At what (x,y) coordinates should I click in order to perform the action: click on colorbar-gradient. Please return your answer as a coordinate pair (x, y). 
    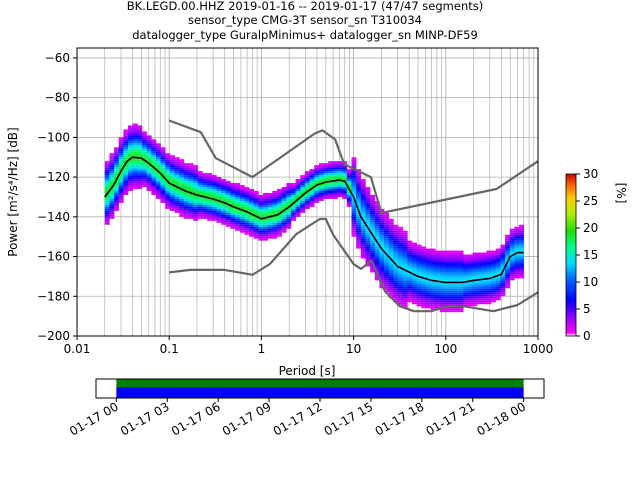
    Looking at the image, I should click on (571, 255).